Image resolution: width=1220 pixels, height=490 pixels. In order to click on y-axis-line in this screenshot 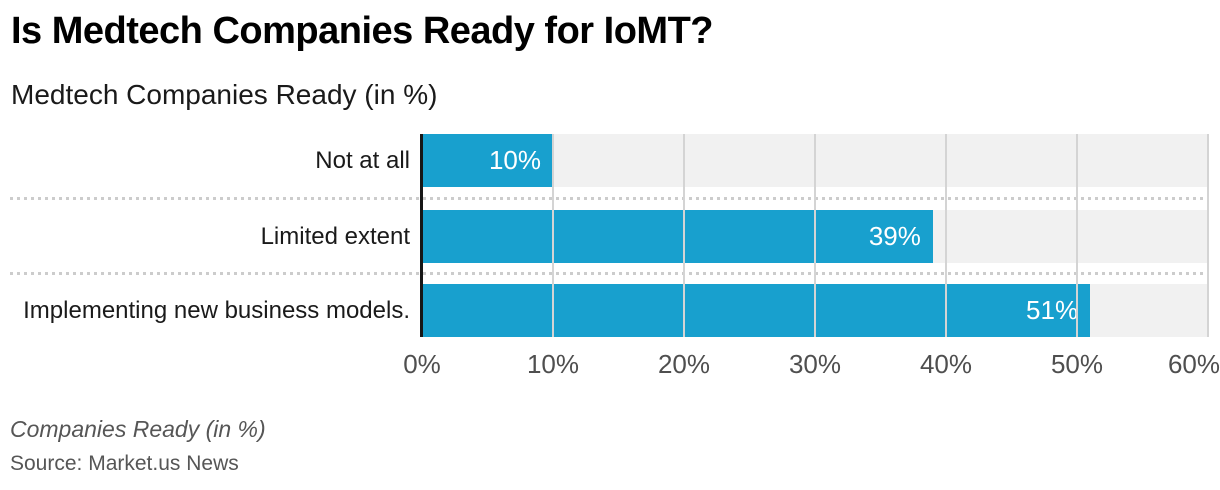, I will do `click(421, 235)`.